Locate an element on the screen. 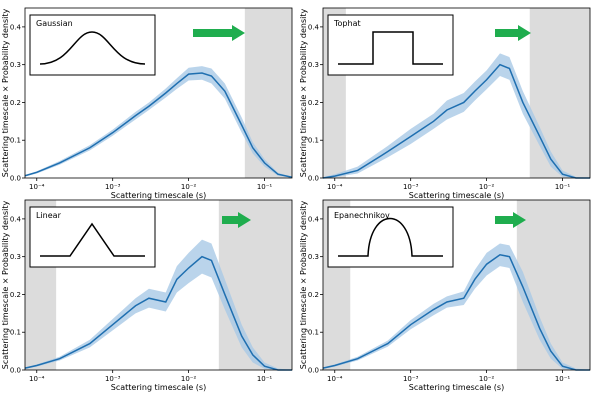 Image resolution: width=600 pixels, height=404 pixels. kernel-label: Linear is located at coordinates (49, 215).